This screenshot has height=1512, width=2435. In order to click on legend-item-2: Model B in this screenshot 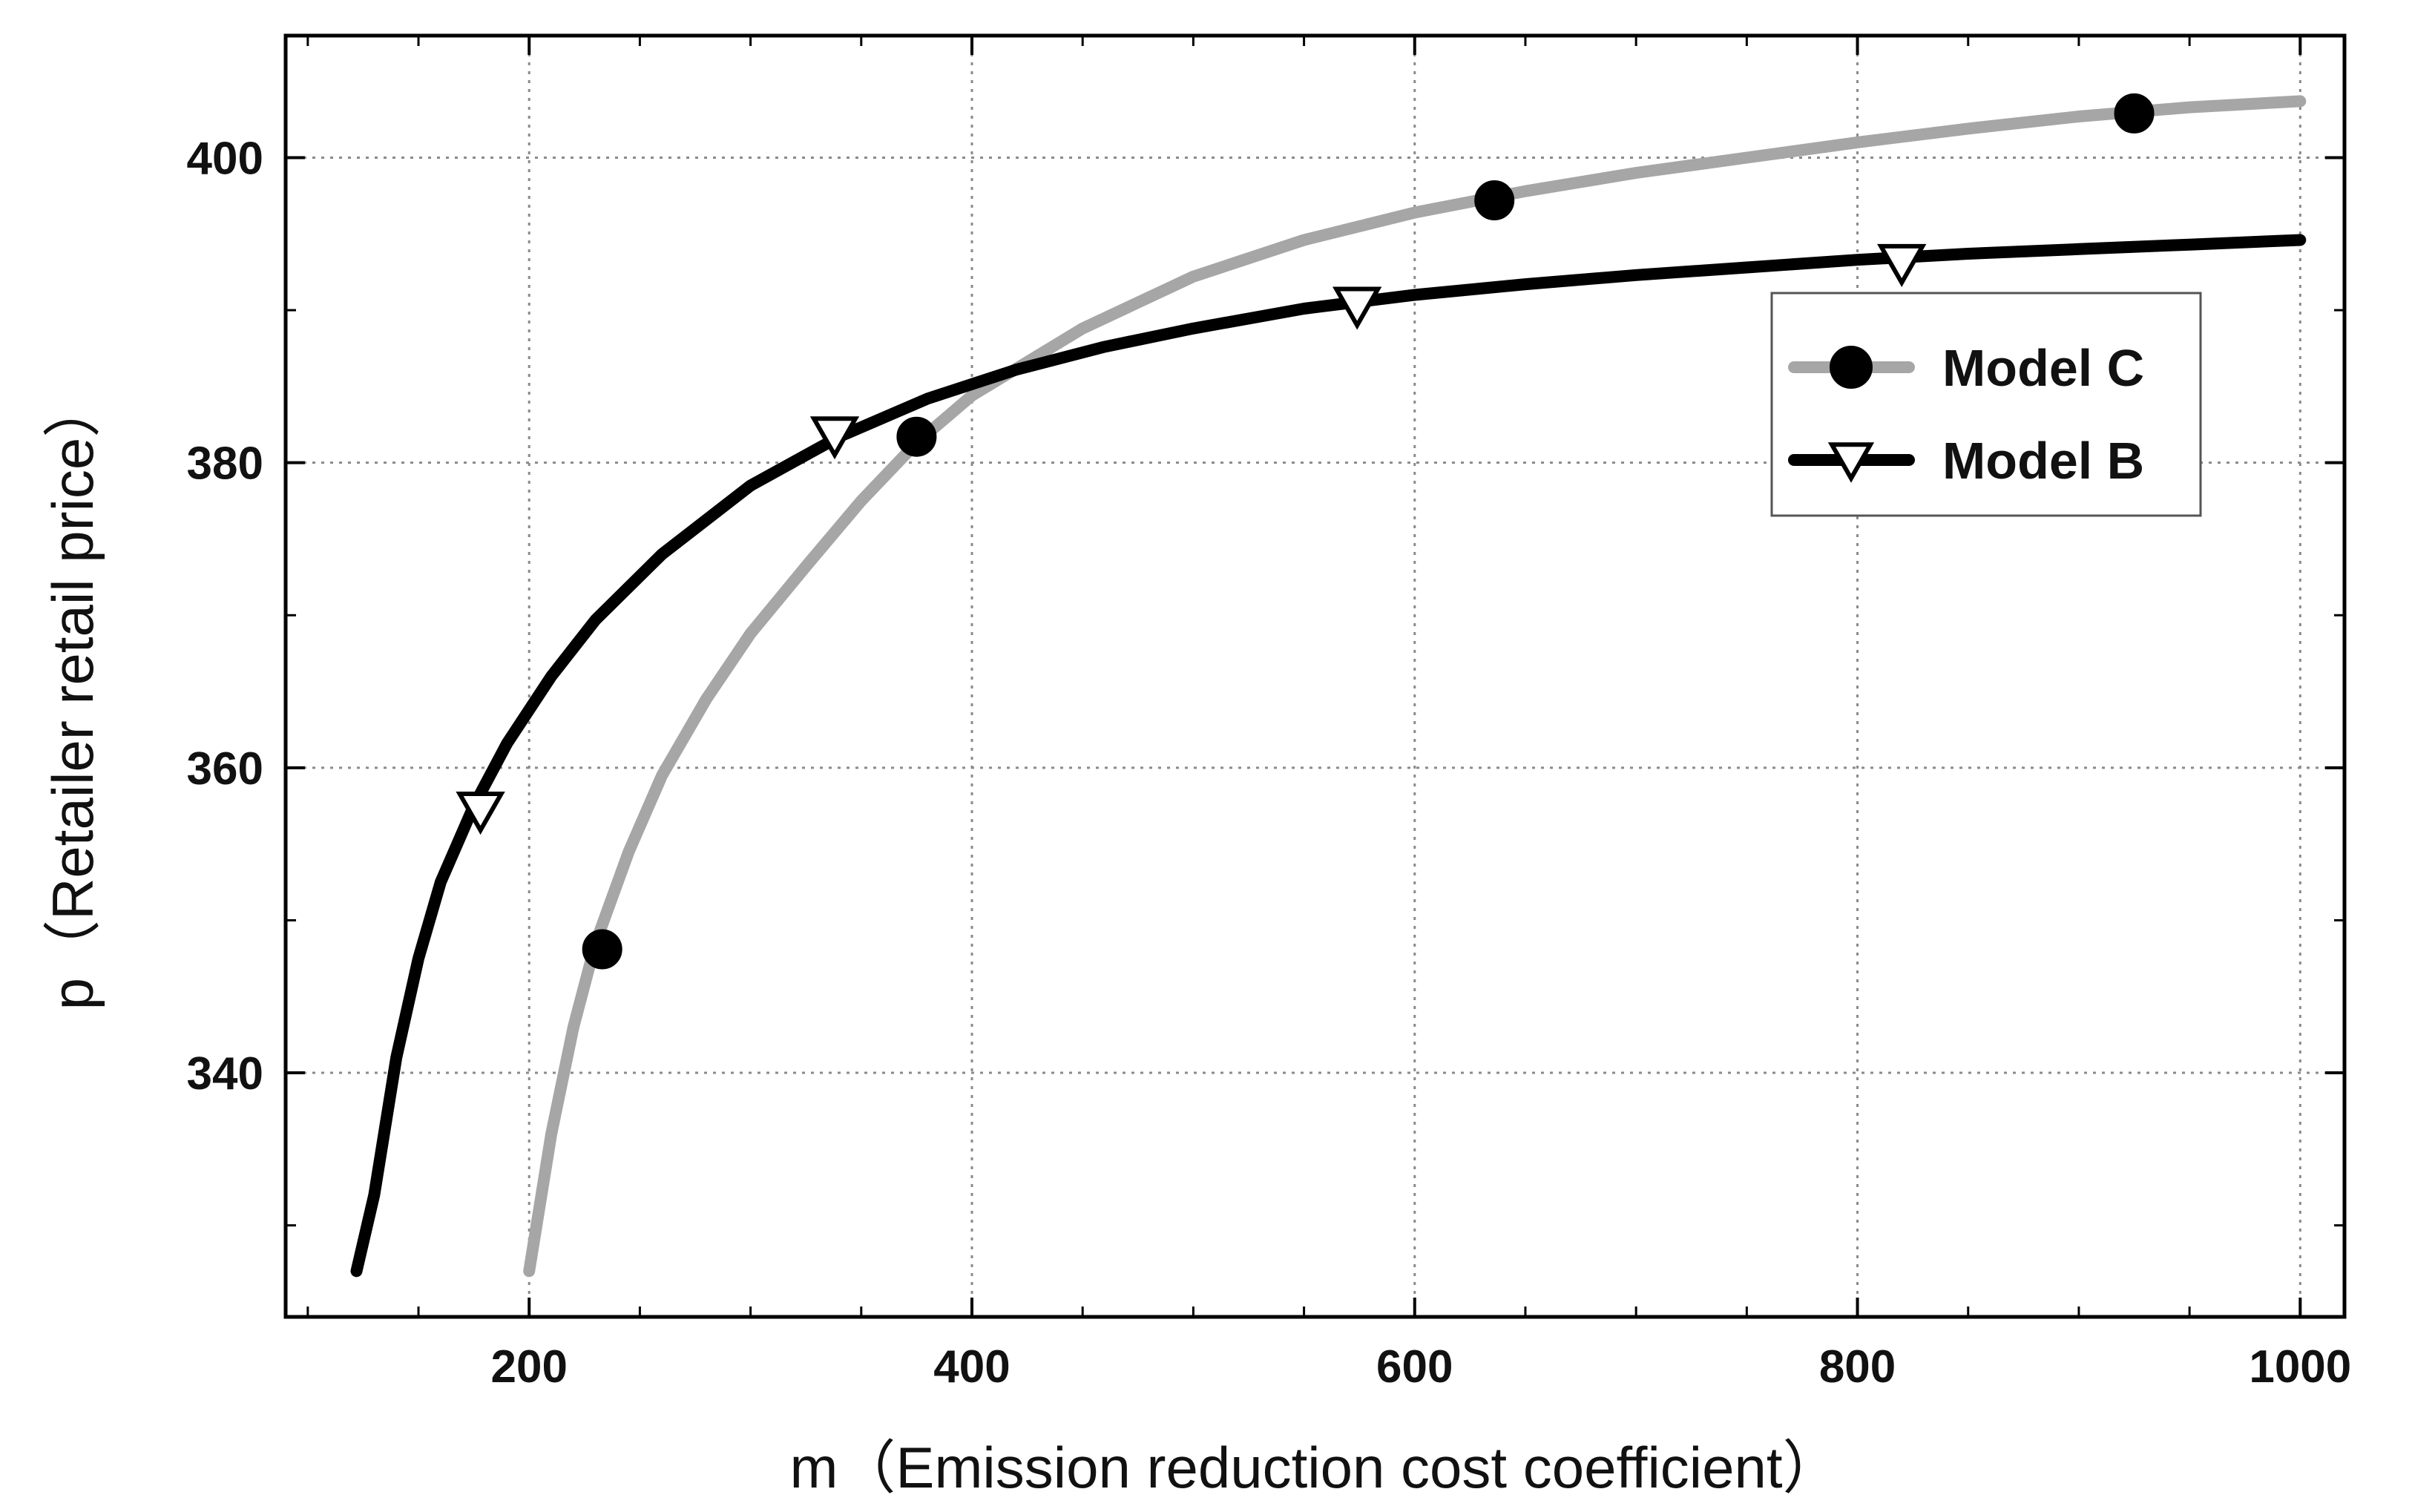, I will do `click(1966, 461)`.